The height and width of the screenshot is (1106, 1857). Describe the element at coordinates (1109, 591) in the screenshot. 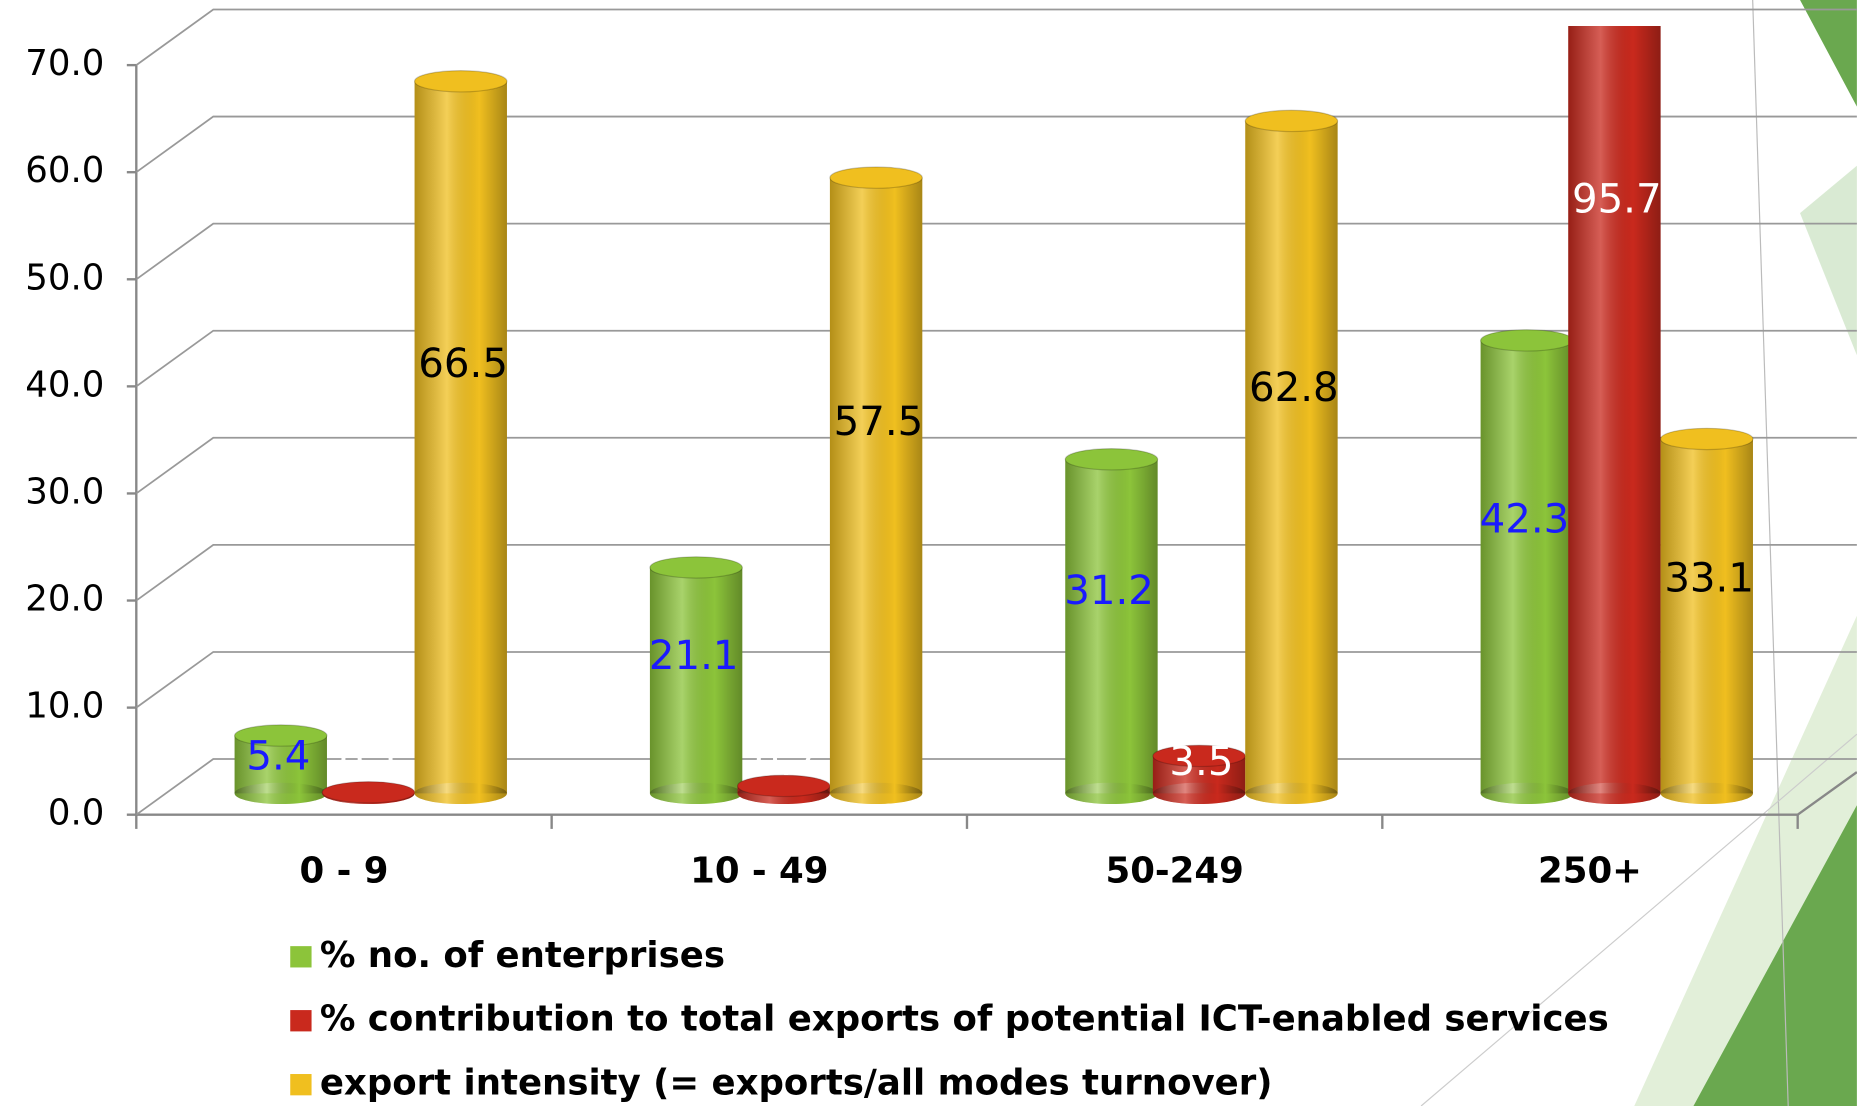

I see `data-label: 31.2` at that location.